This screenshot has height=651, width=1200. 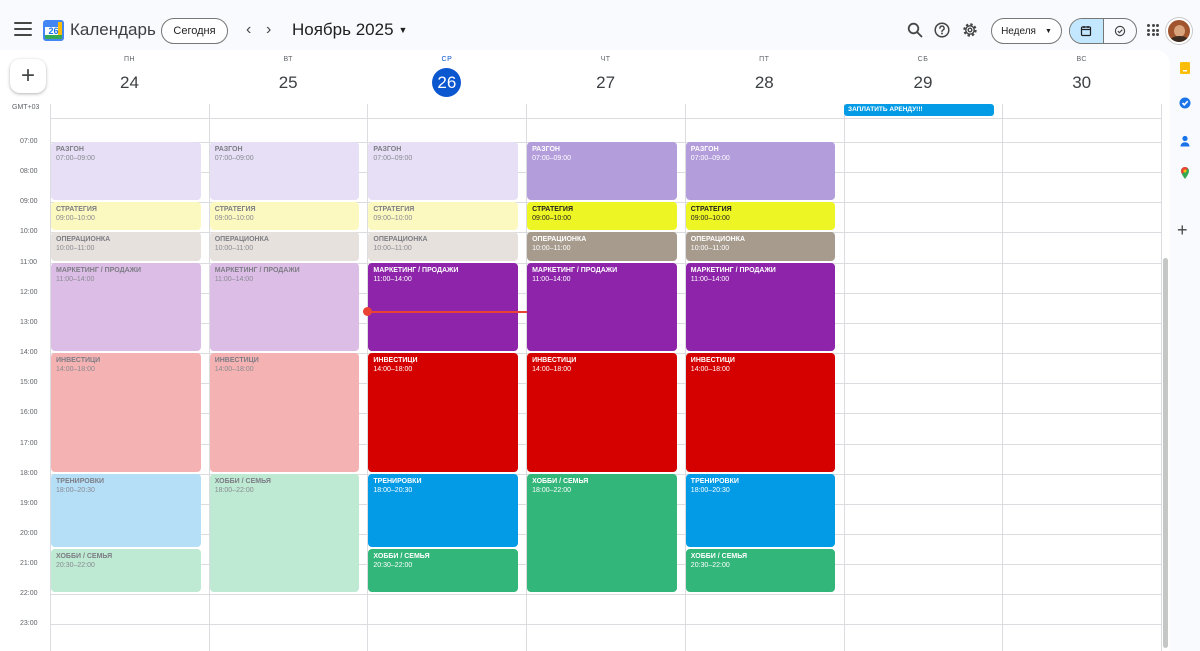 I want to click on today-button: Сегодня, so click(x=194, y=31).